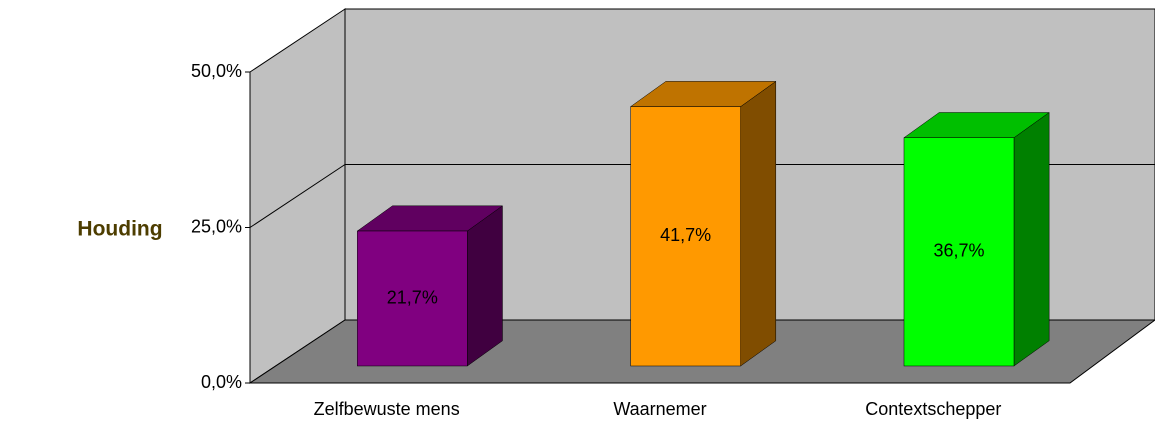 This screenshot has height=426, width=1155. I want to click on x-tick-label: Contextschepper, so click(933, 409).